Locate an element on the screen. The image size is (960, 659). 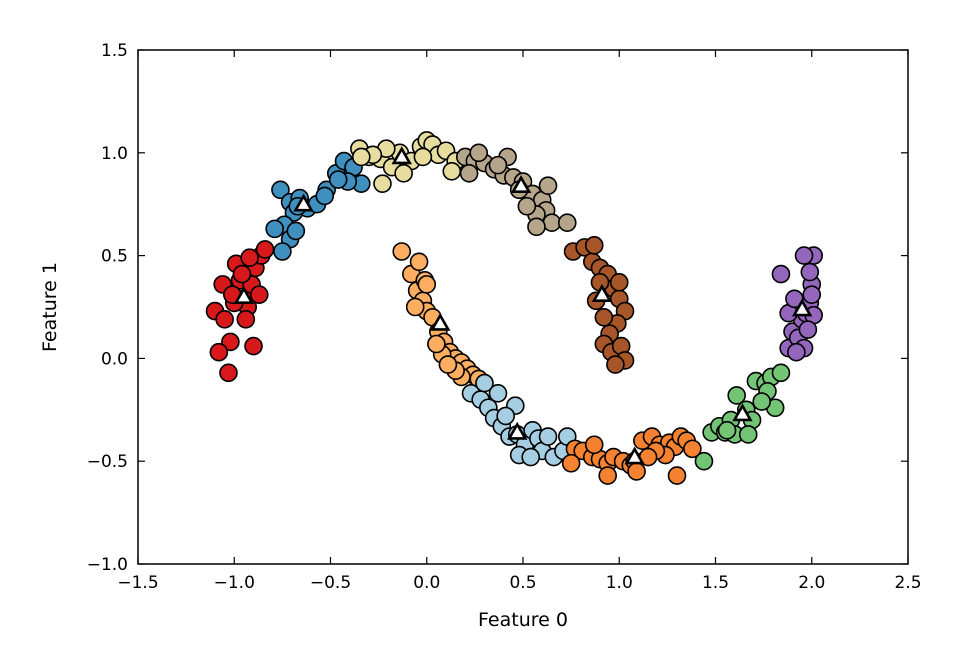
y-axis-label: Feature 1 is located at coordinates (50, 307).